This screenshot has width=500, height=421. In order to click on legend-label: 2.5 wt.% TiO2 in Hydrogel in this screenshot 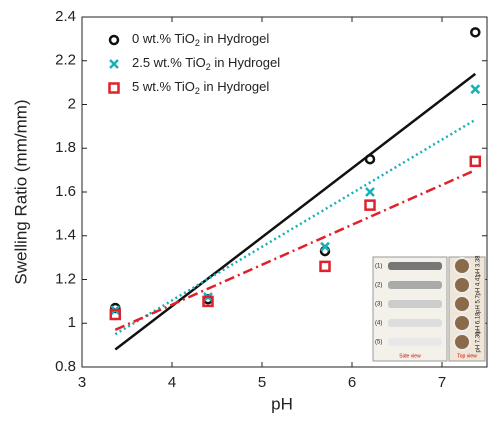, I will do `click(206, 63)`.